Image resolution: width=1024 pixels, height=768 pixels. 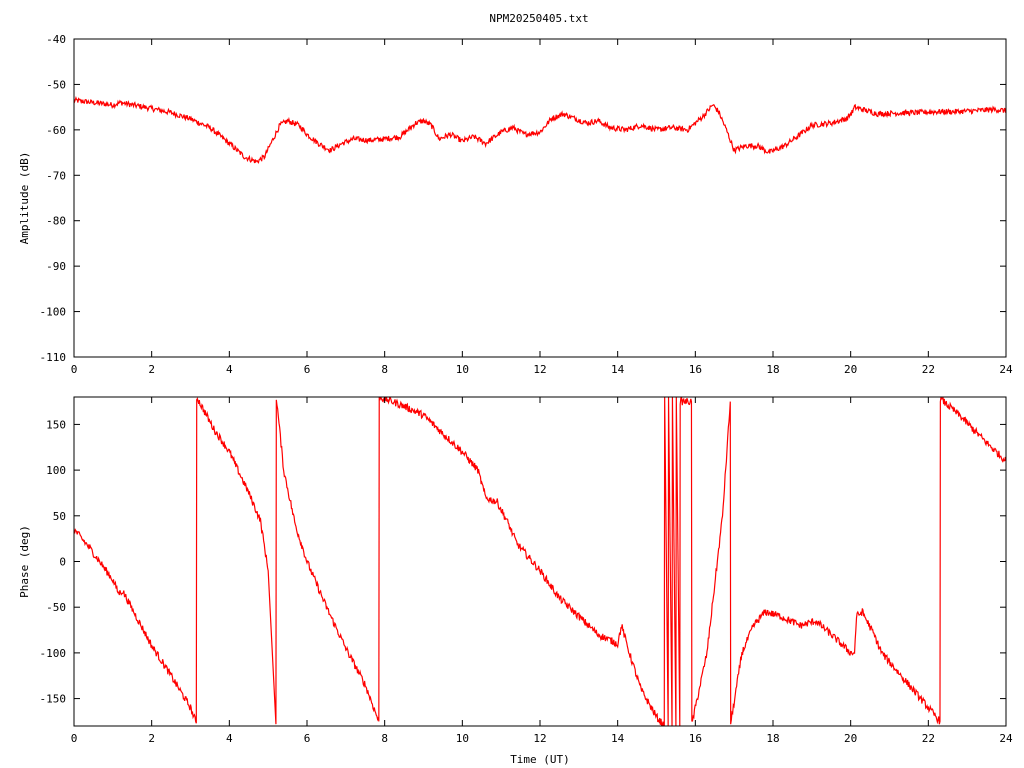 I want to click on phase-x-tick-label: 12, so click(x=539, y=738).